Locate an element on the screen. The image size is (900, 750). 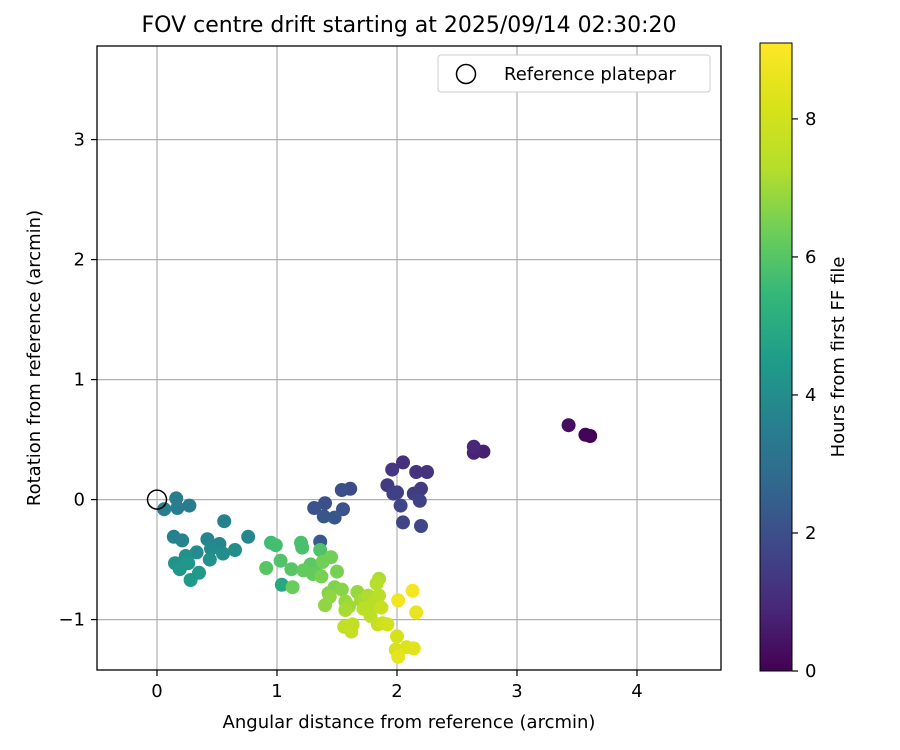
colorbar-tick-label: 4 is located at coordinates (810, 395).